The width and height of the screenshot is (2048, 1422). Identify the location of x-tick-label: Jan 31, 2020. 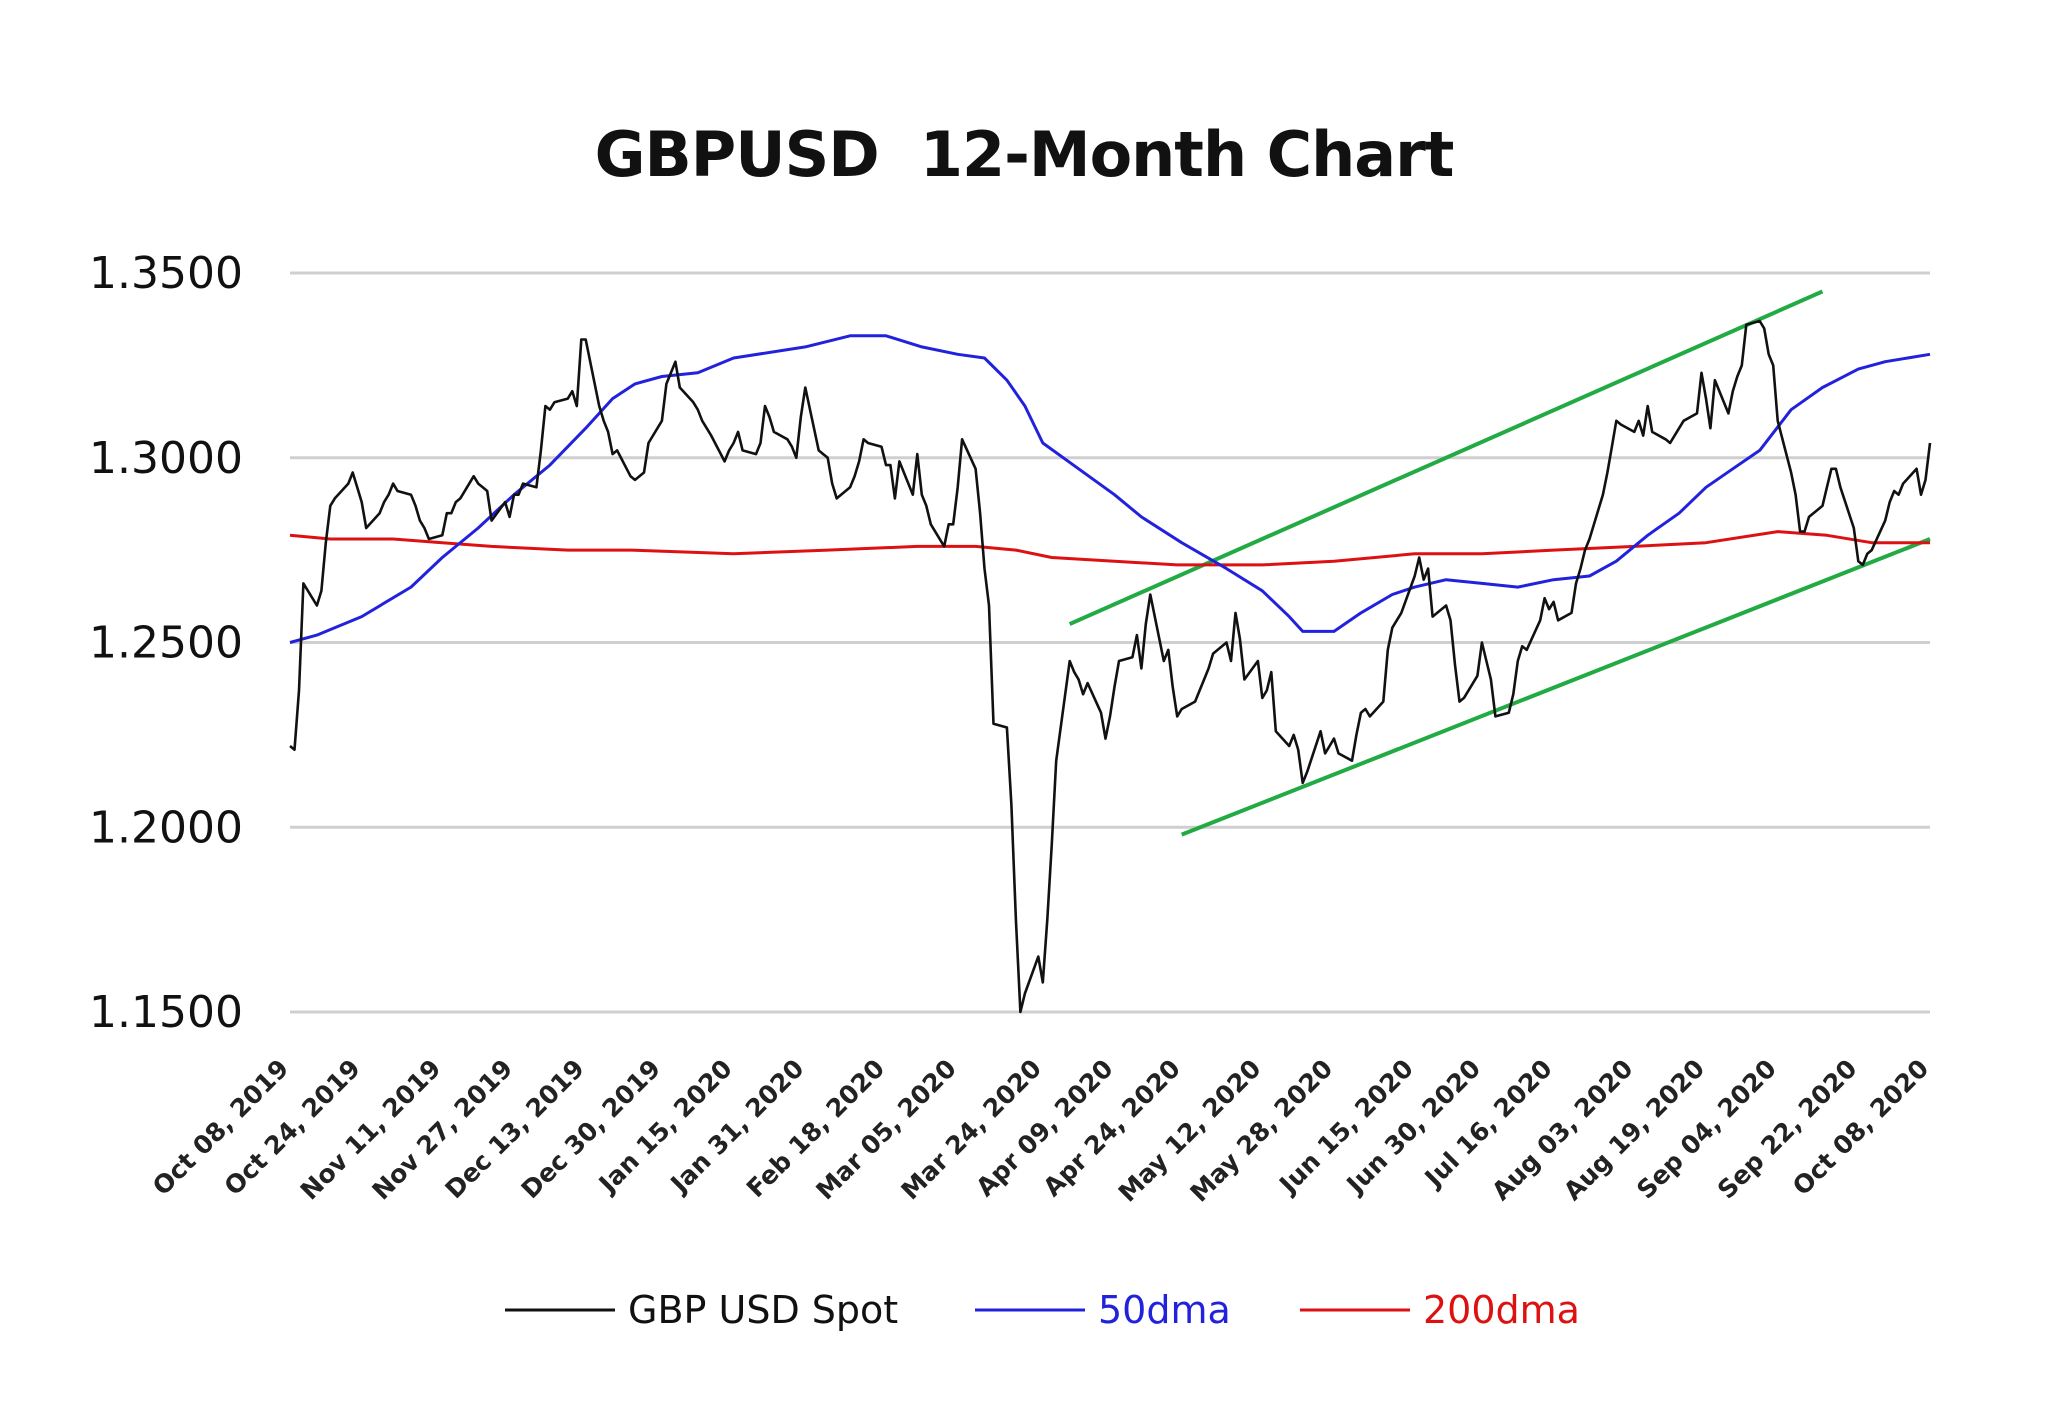
(737, 1127).